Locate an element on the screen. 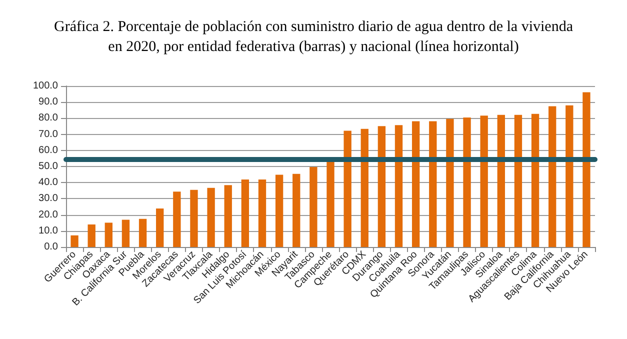 This screenshot has width=627, height=339. y-tick-label: 60.0 is located at coordinates (48, 150).